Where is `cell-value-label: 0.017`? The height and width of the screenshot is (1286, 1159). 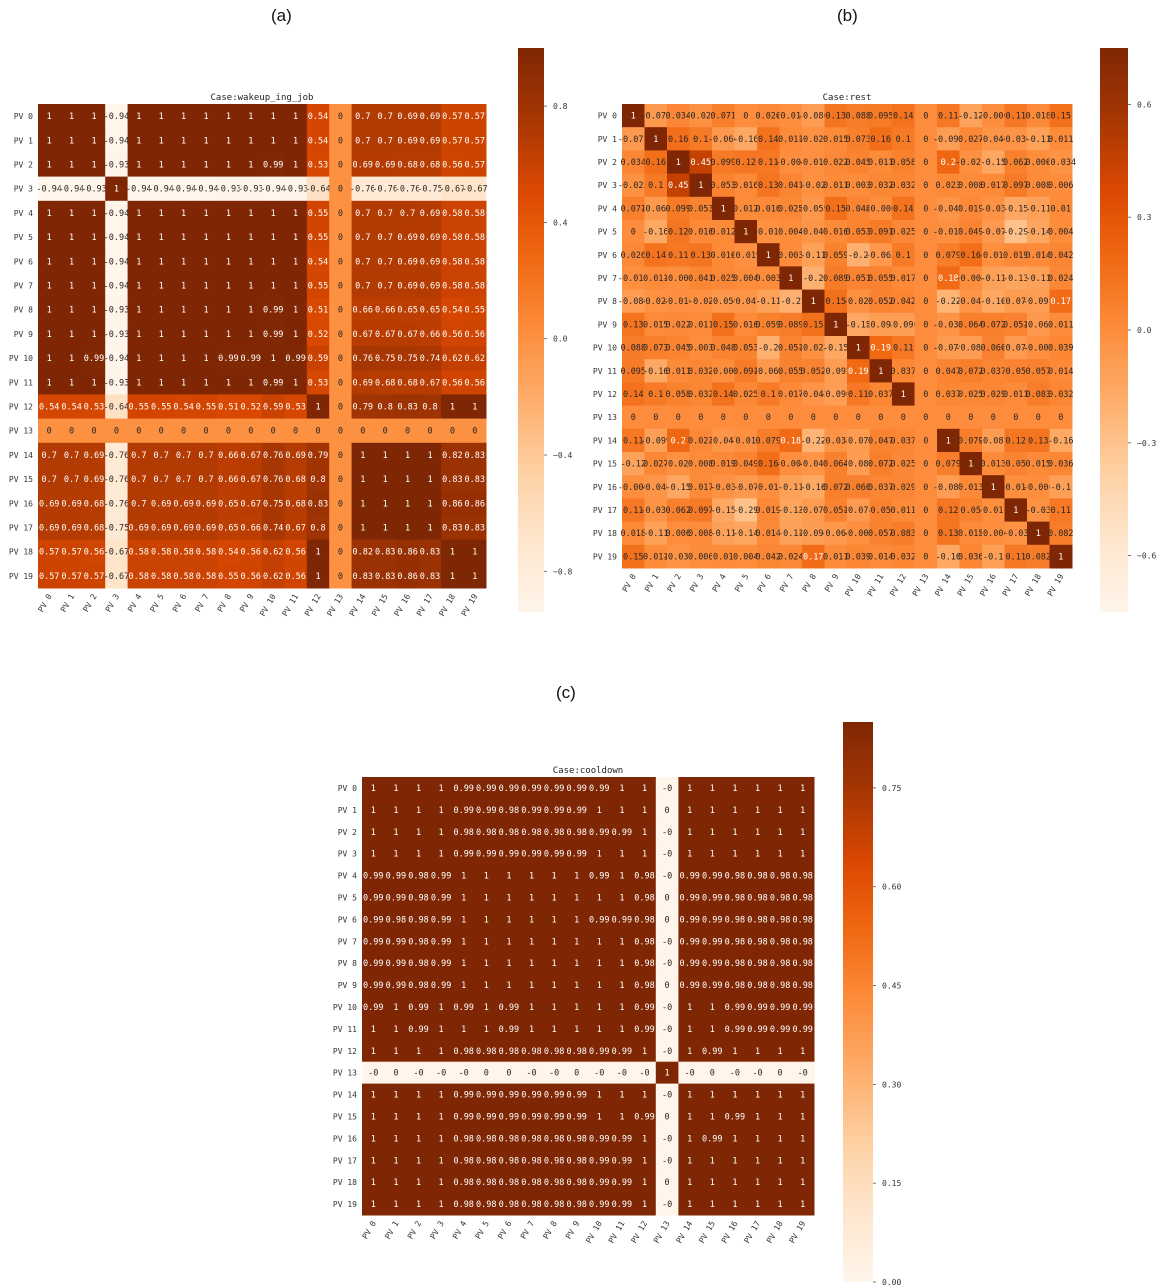 cell-value-label: 0.017 is located at coordinates (791, 395).